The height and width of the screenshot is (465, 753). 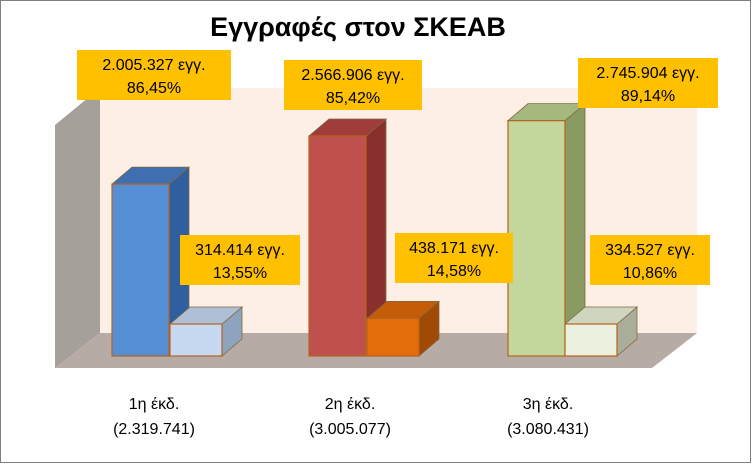 I want to click on bar-main-1-front, so click(x=140, y=270).